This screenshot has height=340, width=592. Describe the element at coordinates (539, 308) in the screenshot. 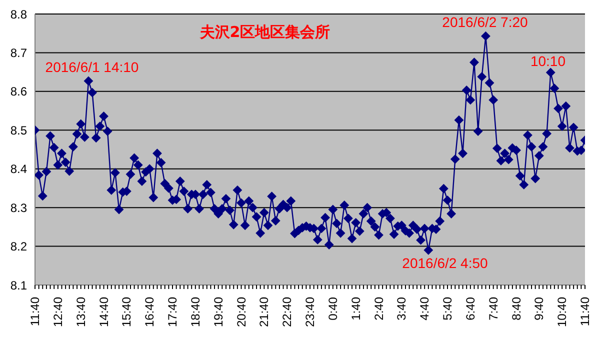

I see `x-tick-label: 9:40` at that location.